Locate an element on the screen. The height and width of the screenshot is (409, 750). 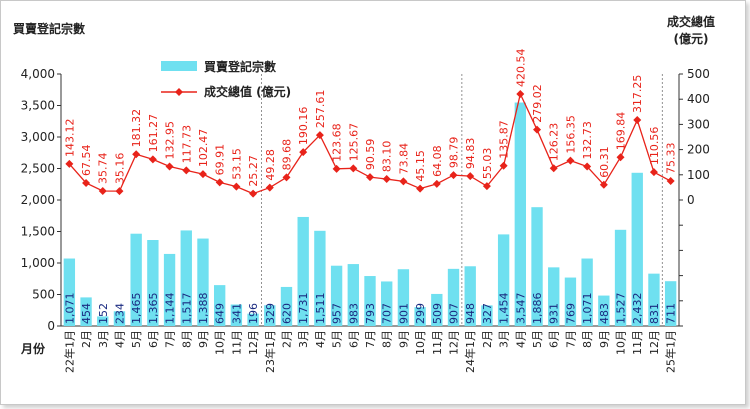
right-tick-label: 100 is located at coordinates (698, 175).